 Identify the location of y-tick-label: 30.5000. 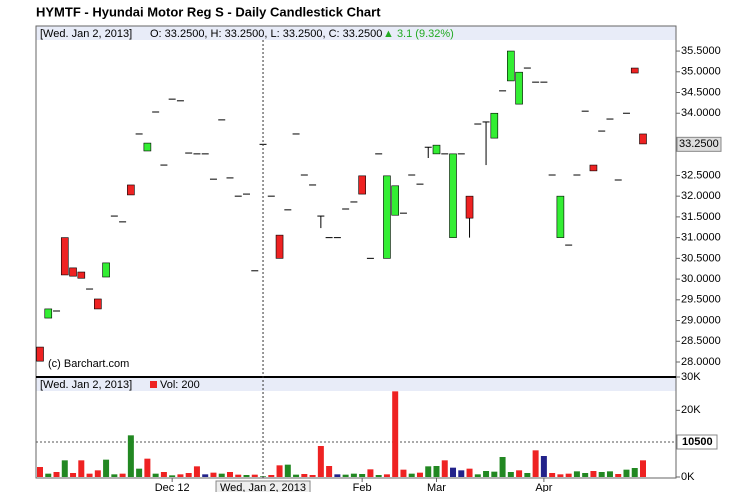
(701, 258).